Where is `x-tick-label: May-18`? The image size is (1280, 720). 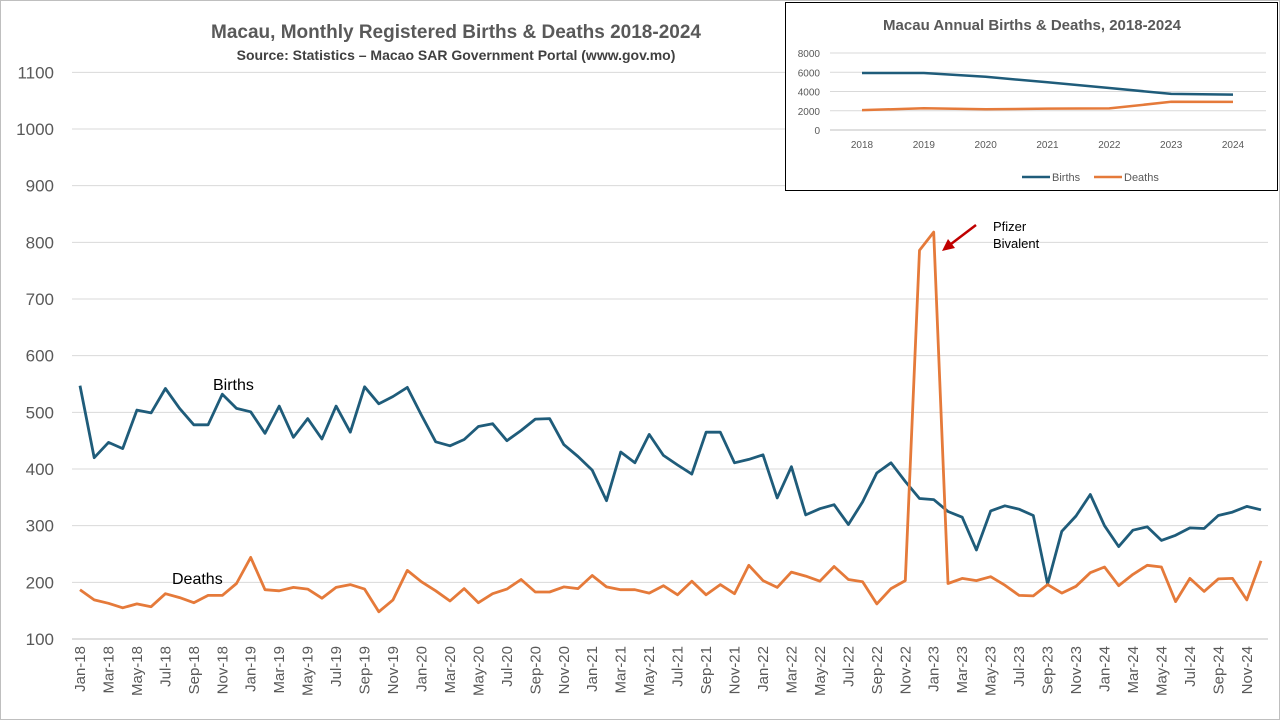
x-tick-label: May-18 is located at coordinates (137, 671).